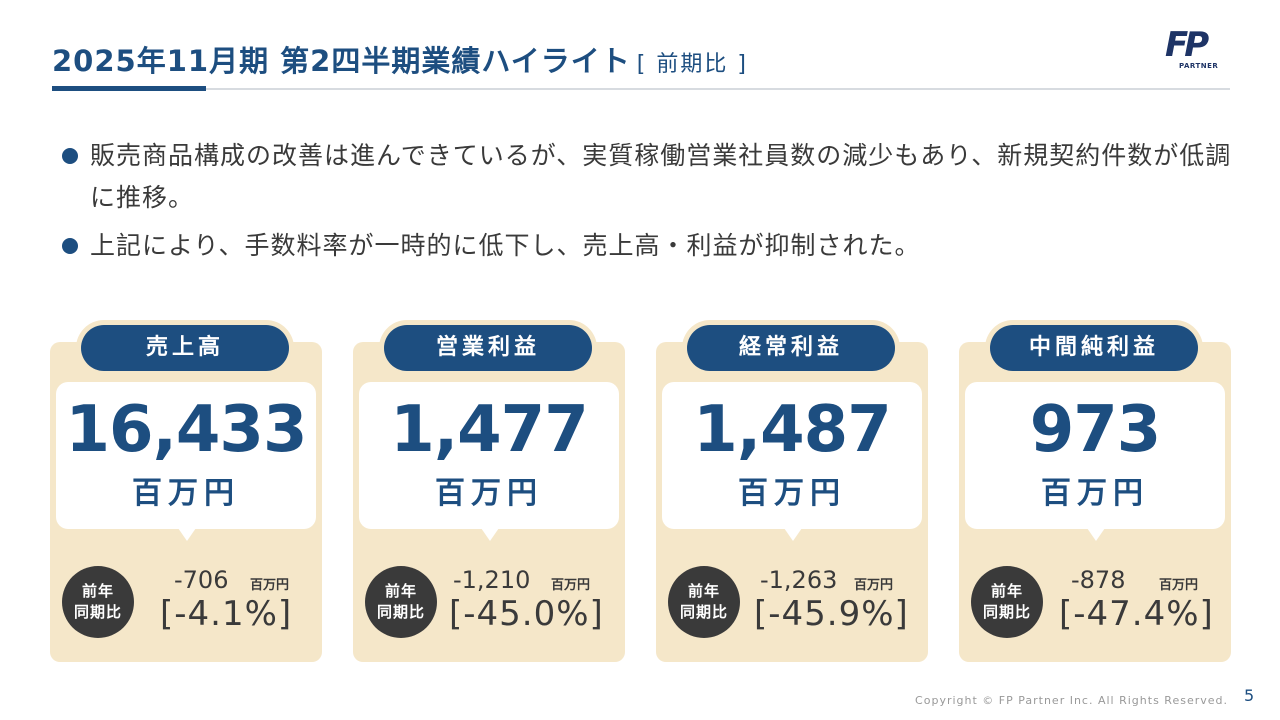  I want to click on company-logo: FP PARTNER, so click(1198, 49).